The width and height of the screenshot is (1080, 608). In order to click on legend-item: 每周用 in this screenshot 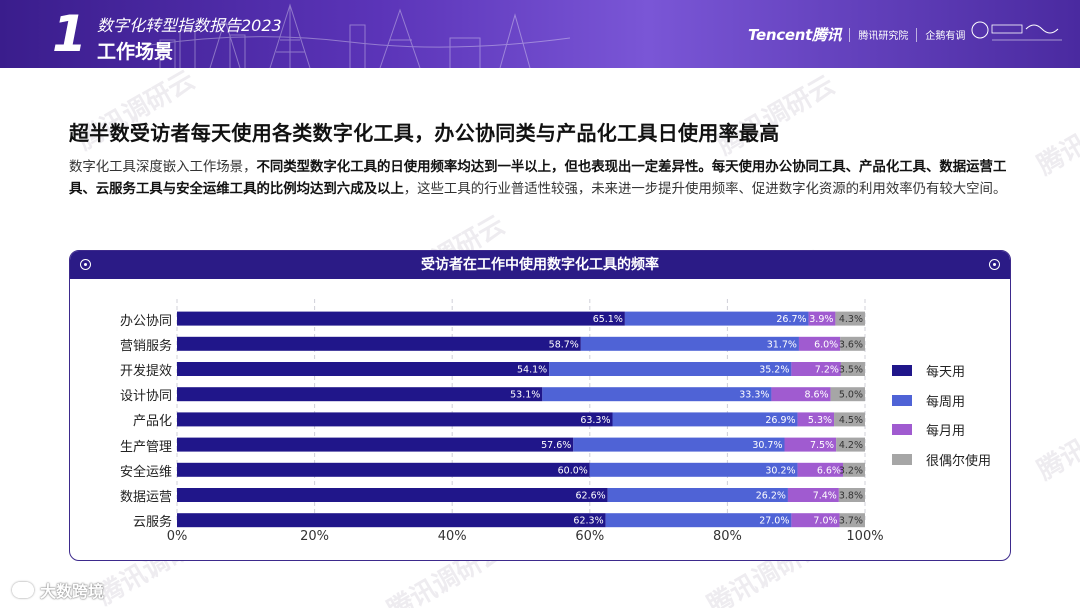, I will do `click(928, 400)`.